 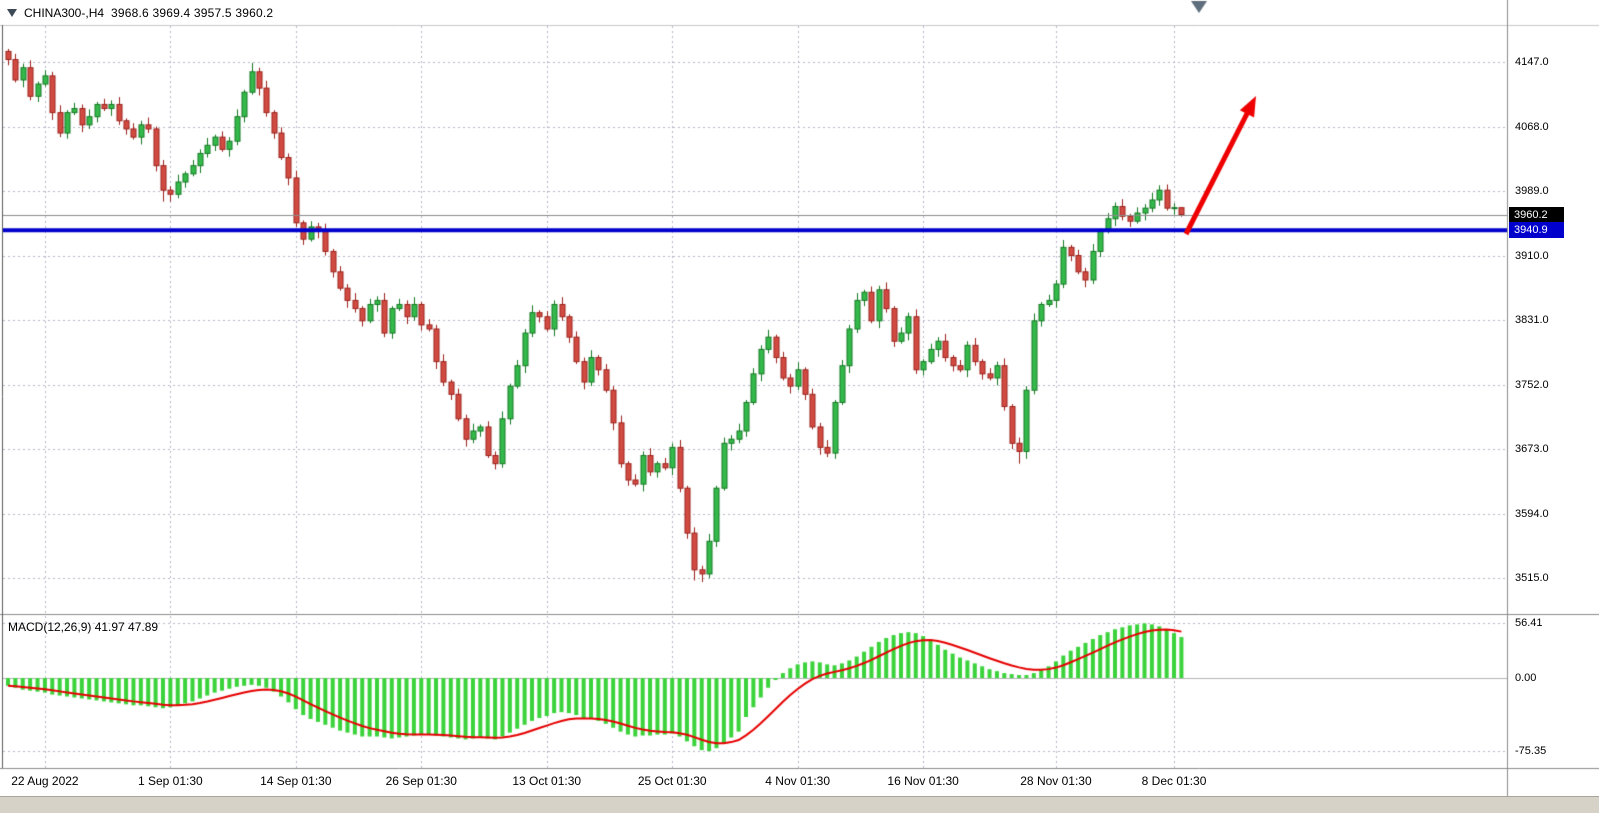 I want to click on time-axis-label: 26 Sep 01:30, so click(x=421, y=781).